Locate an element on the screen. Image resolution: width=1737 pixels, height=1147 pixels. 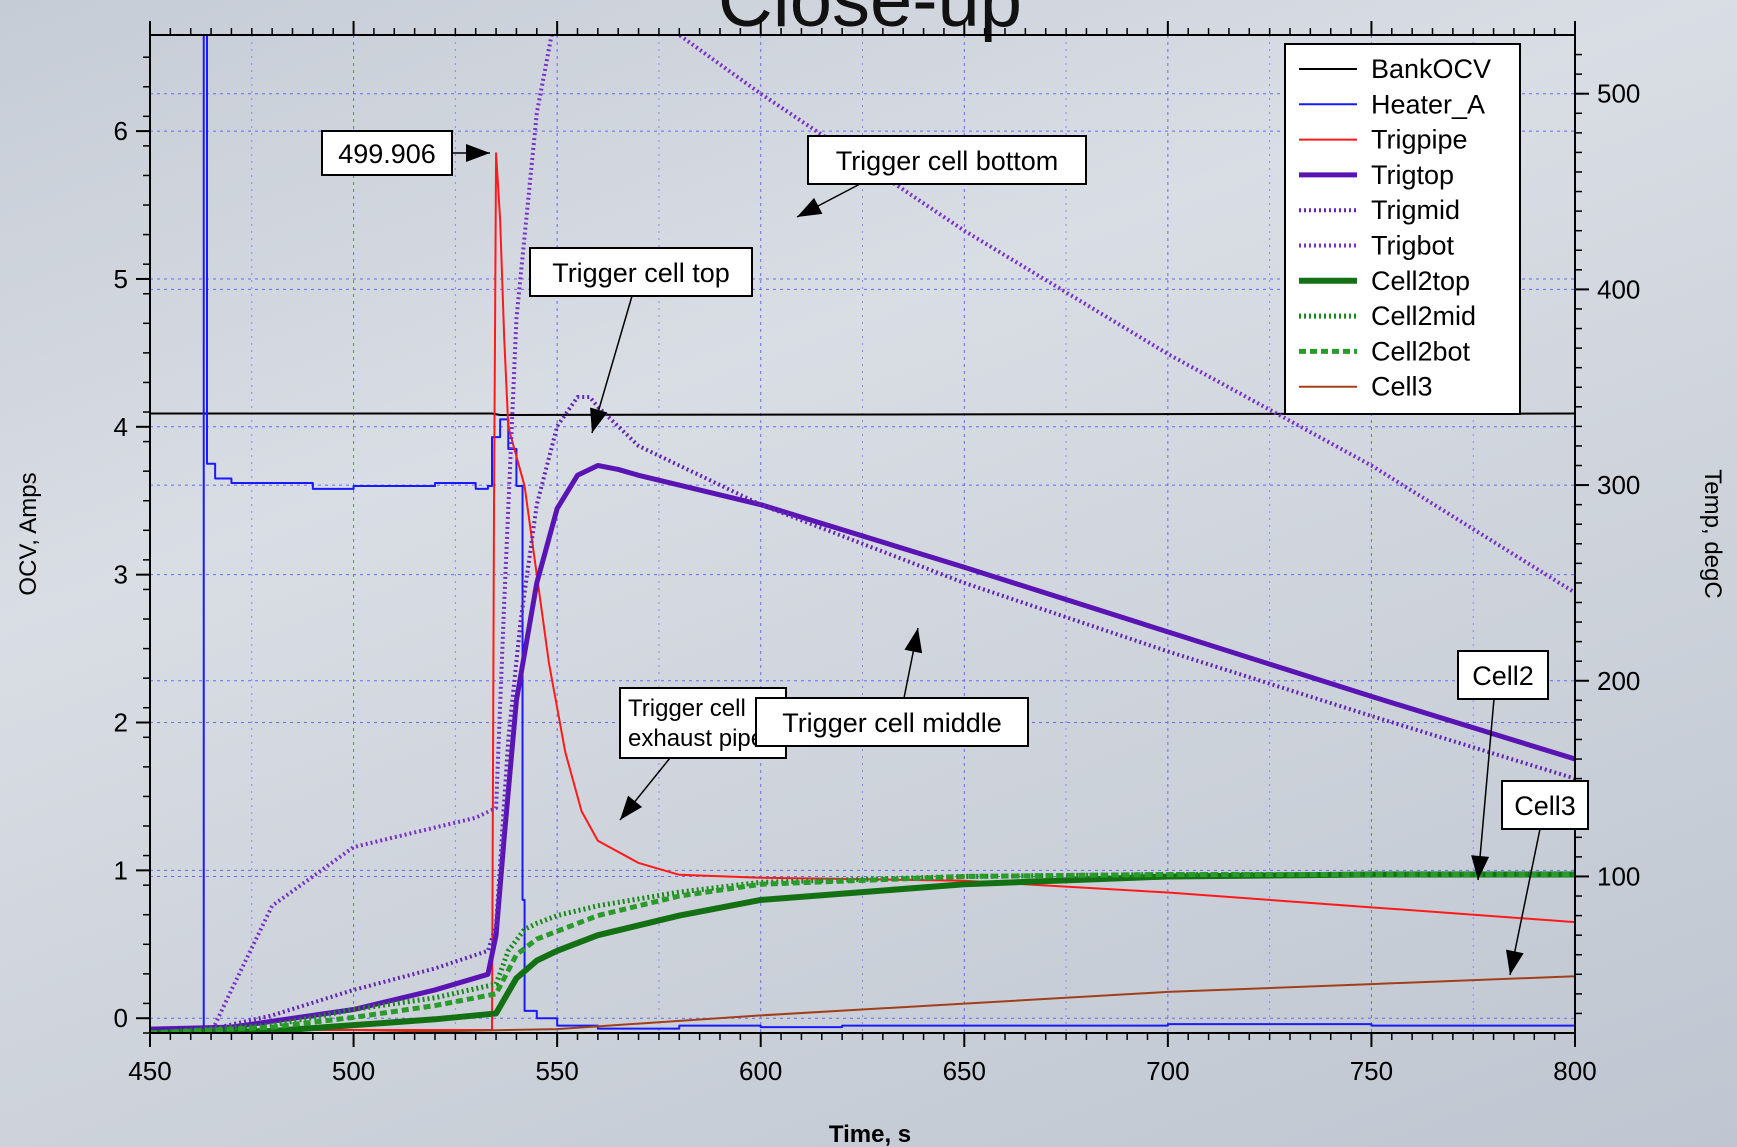
y2-tick-label: 100 is located at coordinates (1618, 876).